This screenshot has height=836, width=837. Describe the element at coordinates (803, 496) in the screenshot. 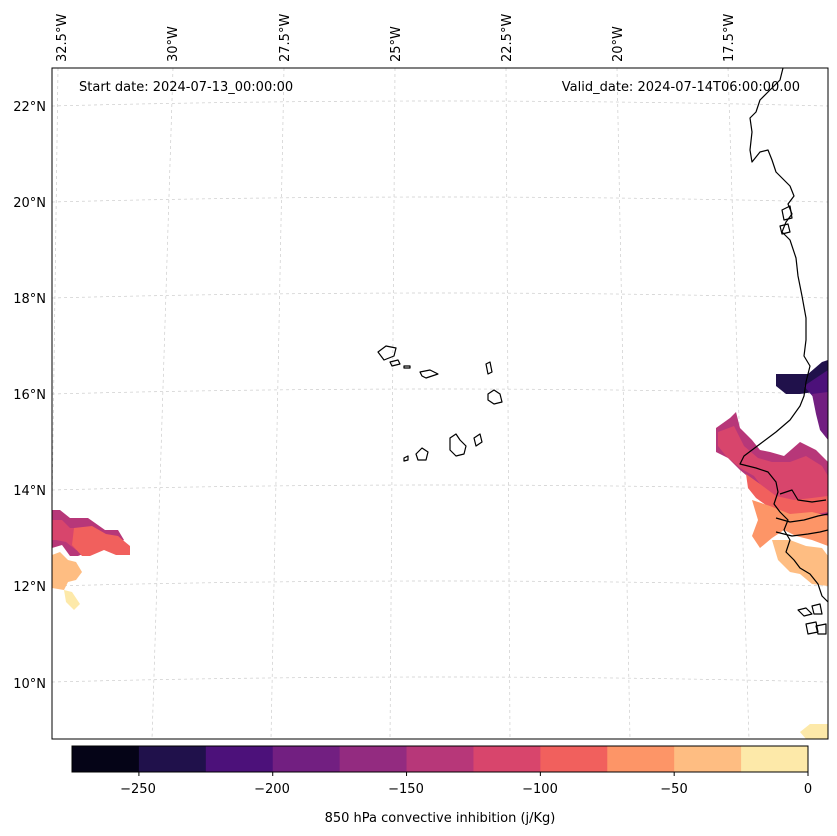

I see `senegal-border` at that location.